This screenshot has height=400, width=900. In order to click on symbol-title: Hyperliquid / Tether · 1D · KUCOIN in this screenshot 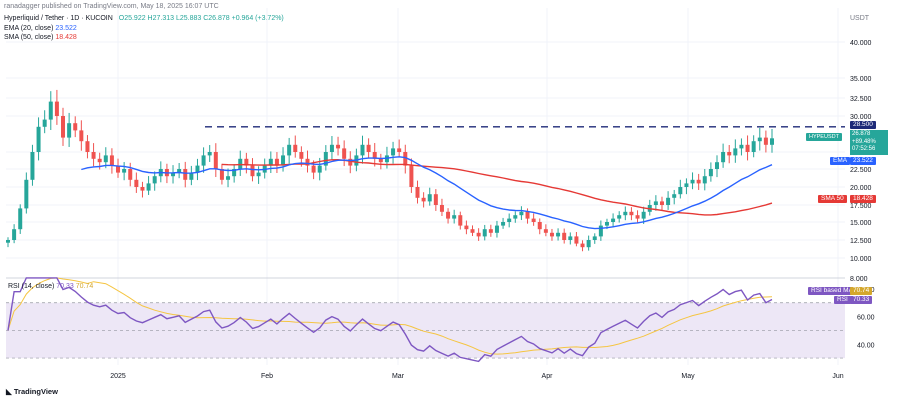, I will do `click(58, 18)`.